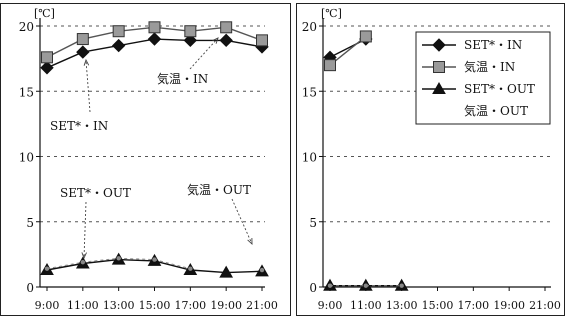  What do you see at coordinates (483, 78) in the screenshot?
I see `legend: SET*・IN 気温・IN SET*・OUT 気温・OUT` at bounding box center [483, 78].